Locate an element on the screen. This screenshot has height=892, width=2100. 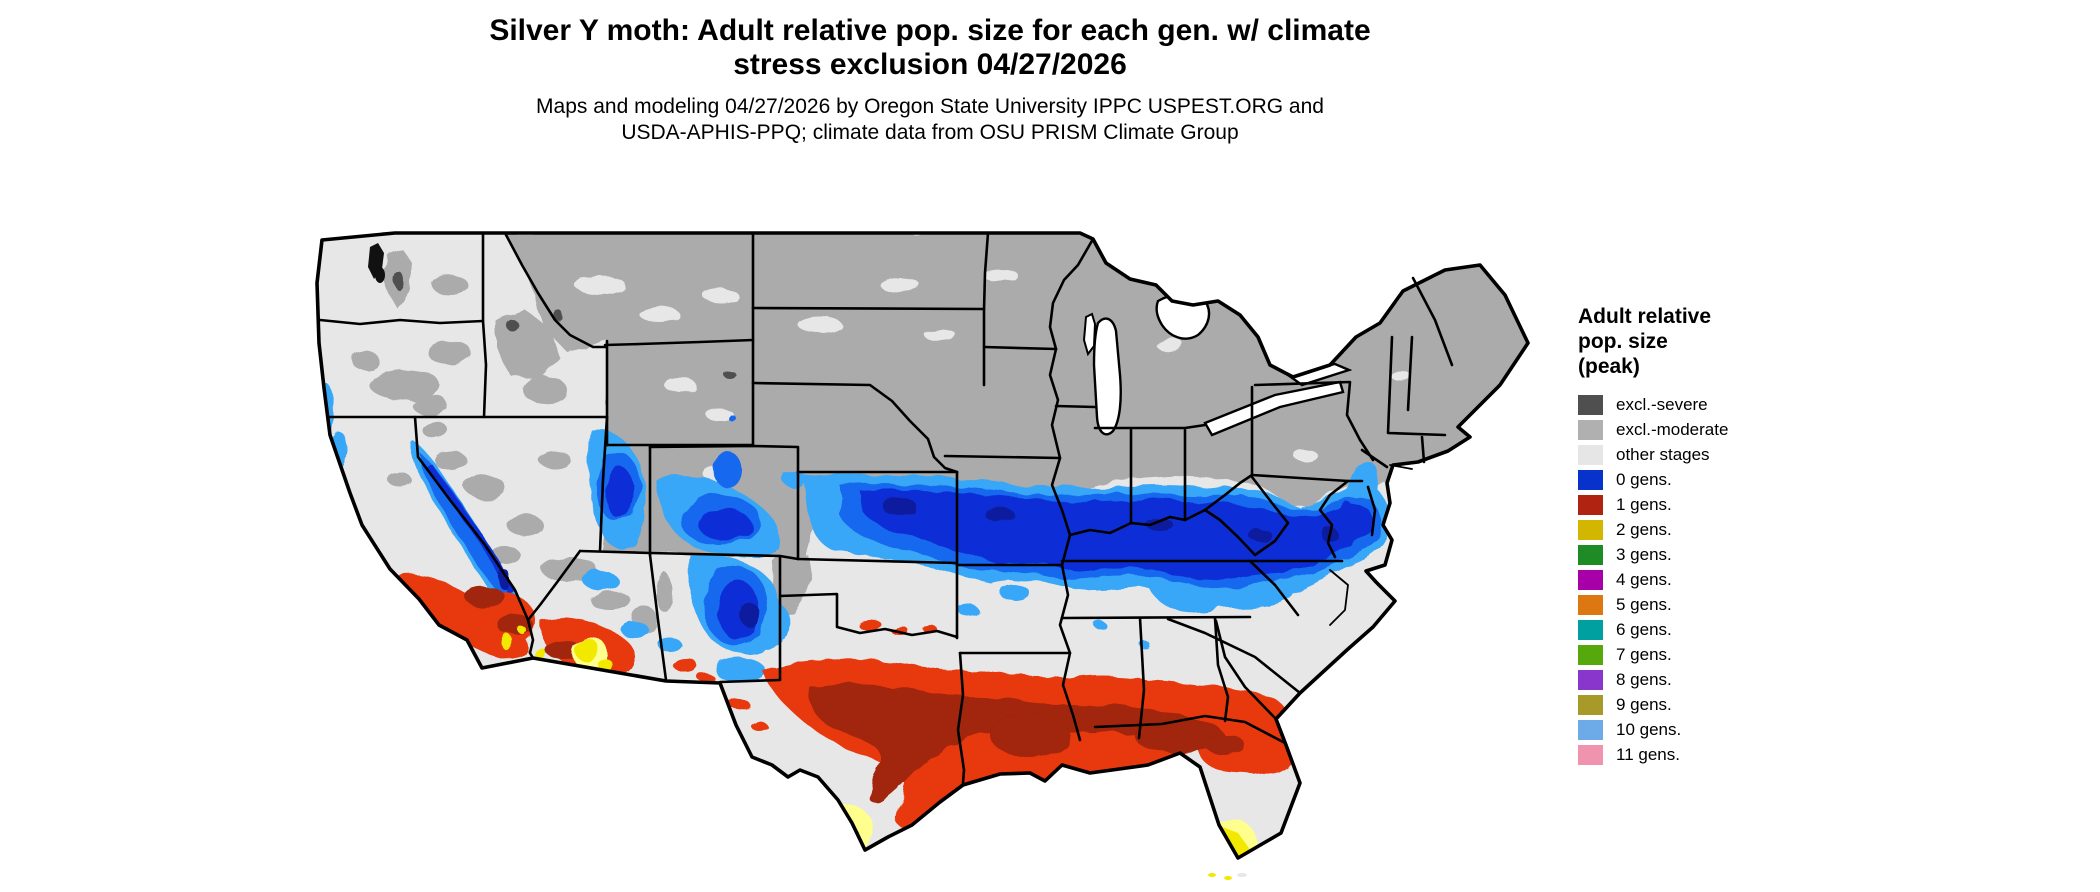
legend-item: 9 gens. is located at coordinates (1698, 705).